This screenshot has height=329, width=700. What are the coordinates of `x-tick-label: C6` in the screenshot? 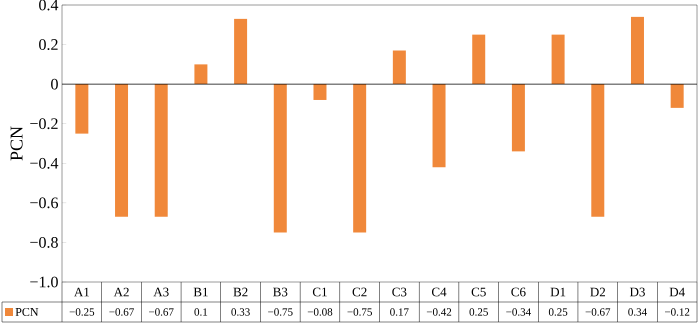 It's located at (518, 292).